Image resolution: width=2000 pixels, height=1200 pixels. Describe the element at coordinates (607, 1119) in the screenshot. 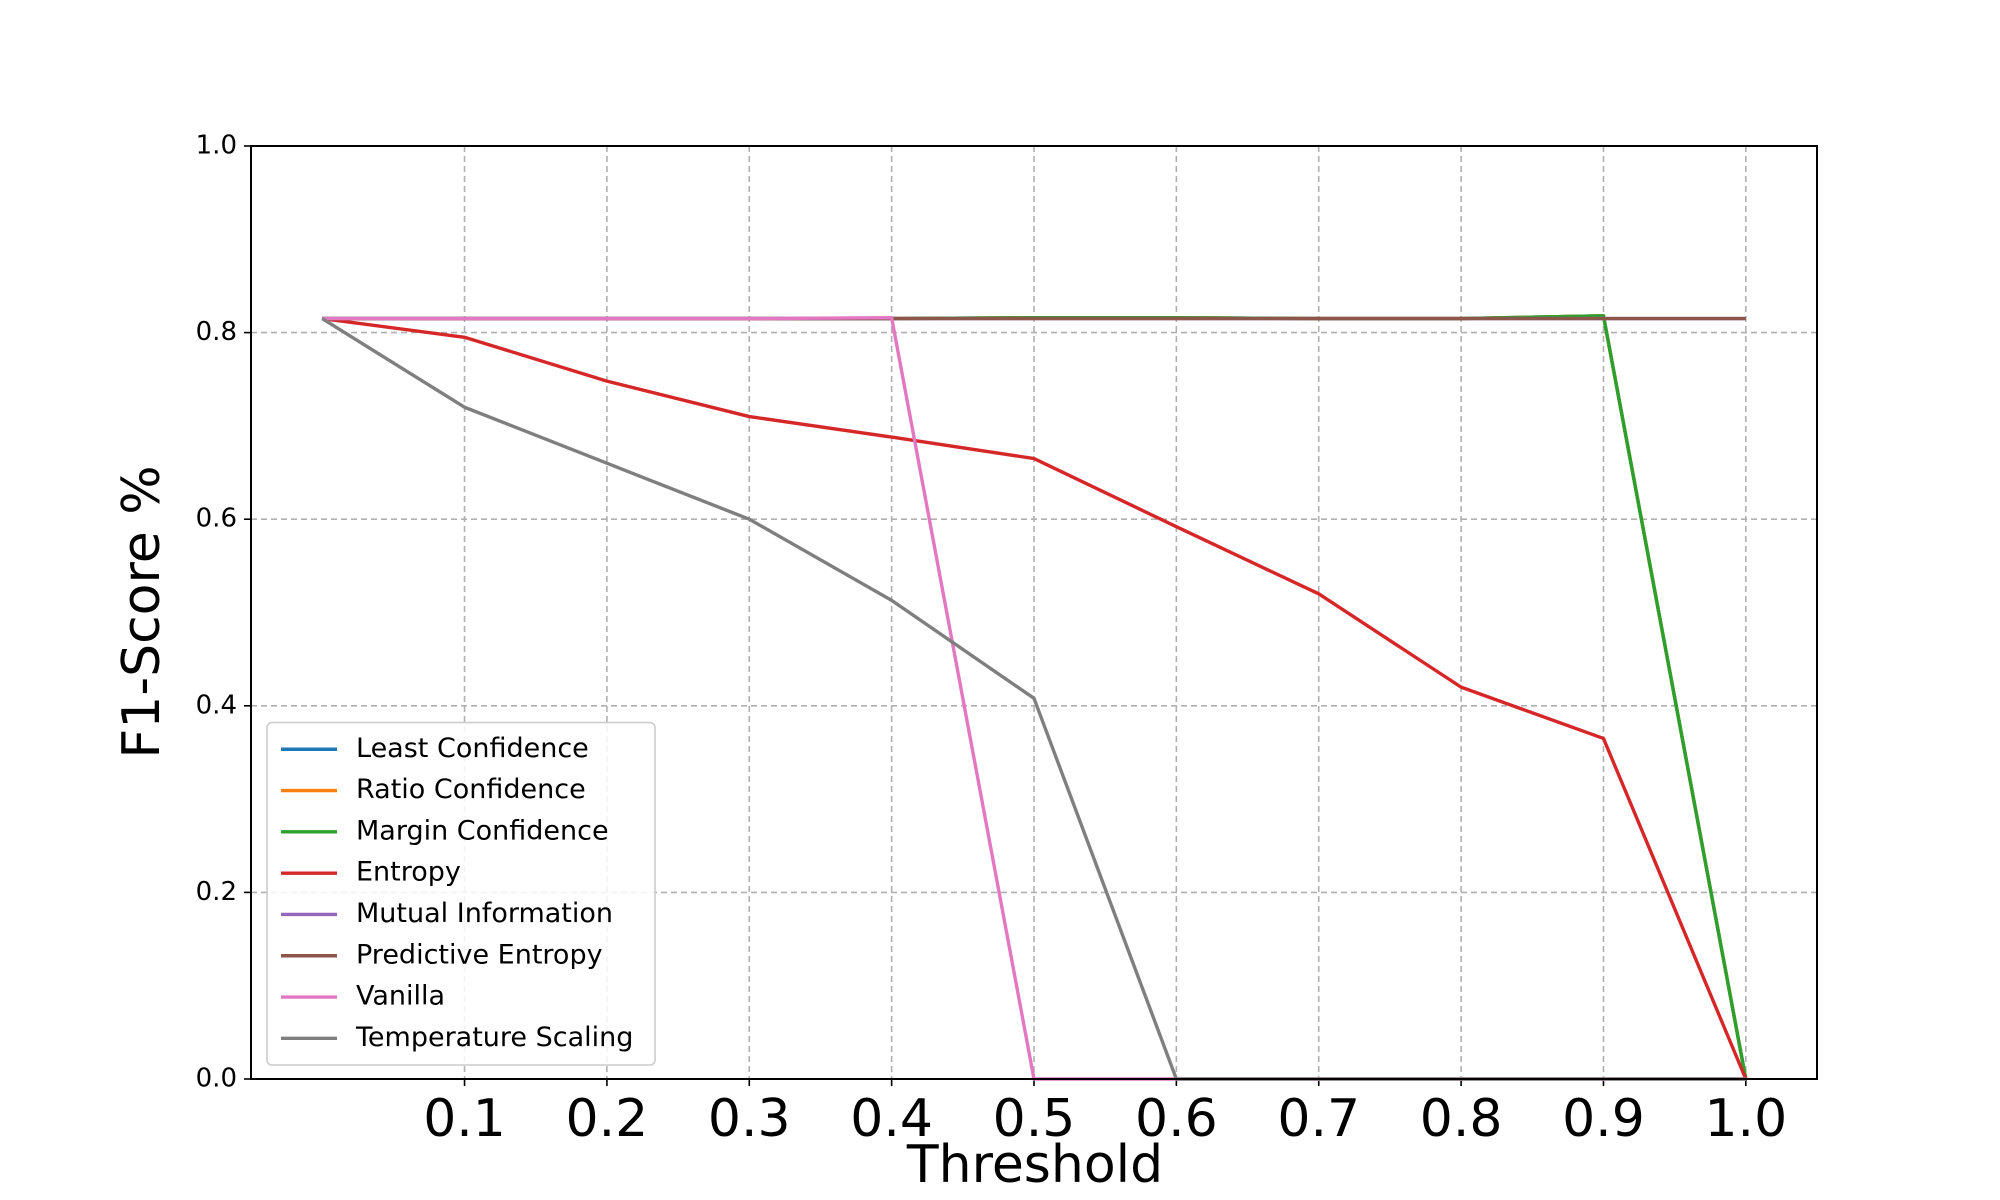

I see `x-tick-label: 0.2` at that location.